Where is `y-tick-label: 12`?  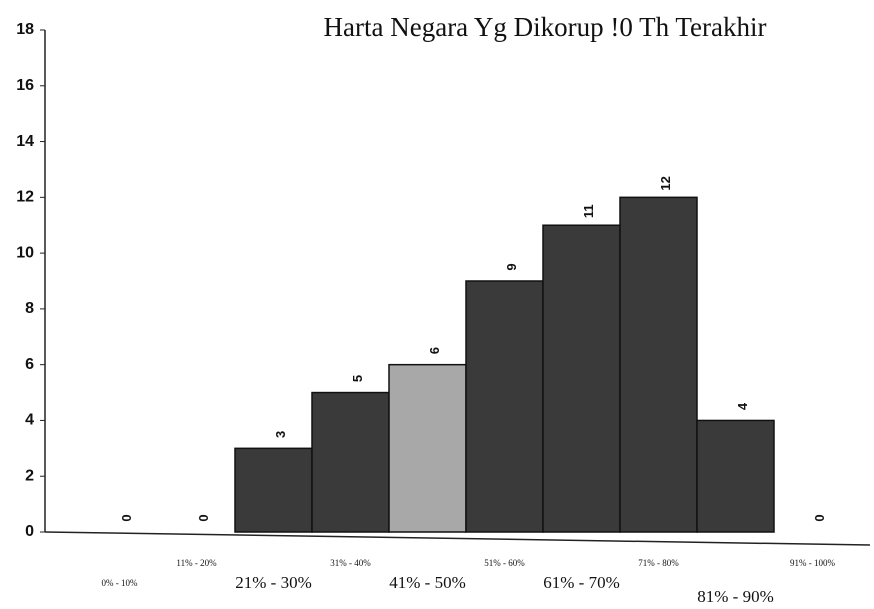
y-tick-label: 12 is located at coordinates (25, 197).